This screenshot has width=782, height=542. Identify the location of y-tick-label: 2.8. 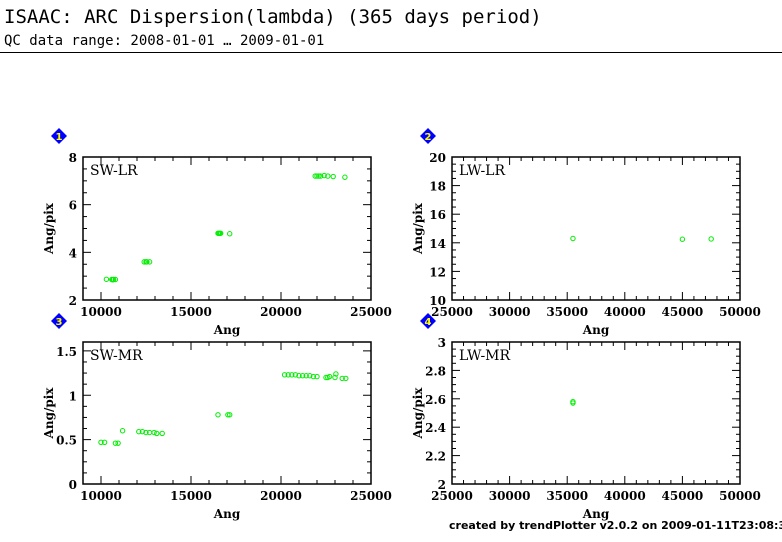
(435, 371).